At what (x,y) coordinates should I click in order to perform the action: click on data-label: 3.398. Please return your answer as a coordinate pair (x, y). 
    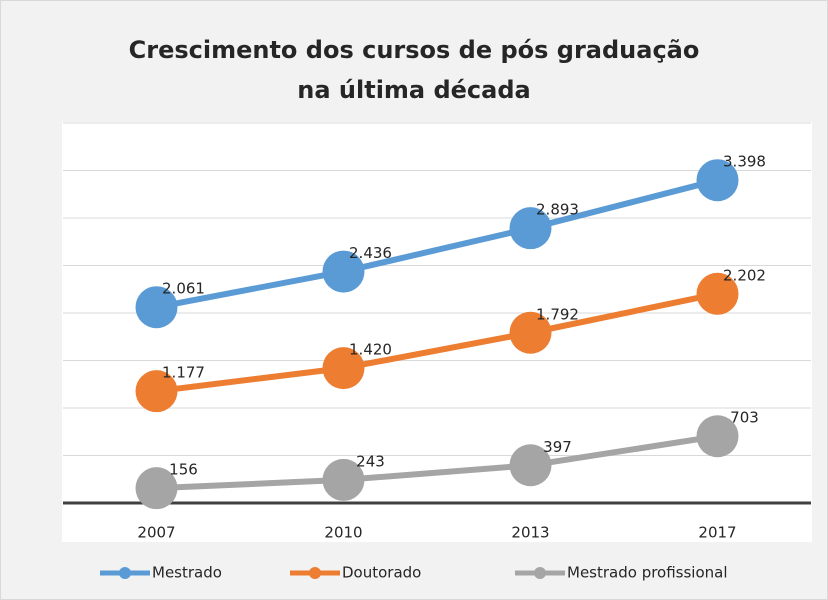
    Looking at the image, I should click on (744, 162).